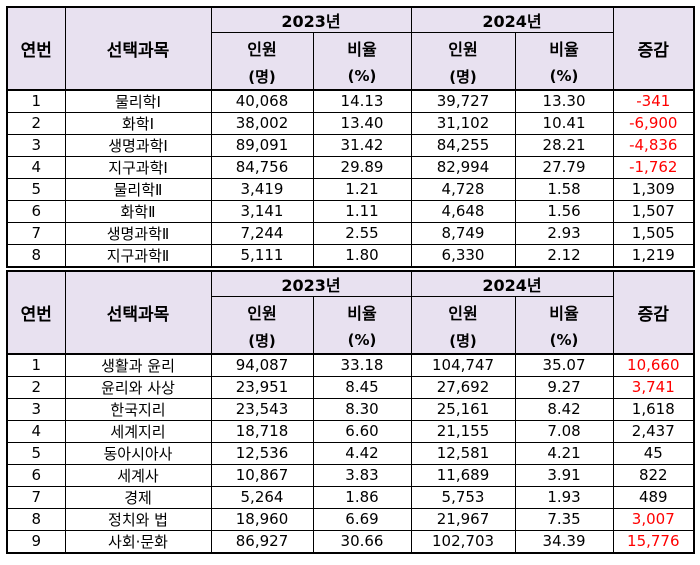 The width and height of the screenshot is (700, 565). Describe the element at coordinates (653, 211) in the screenshot. I see `cell-change: 1,507` at that location.